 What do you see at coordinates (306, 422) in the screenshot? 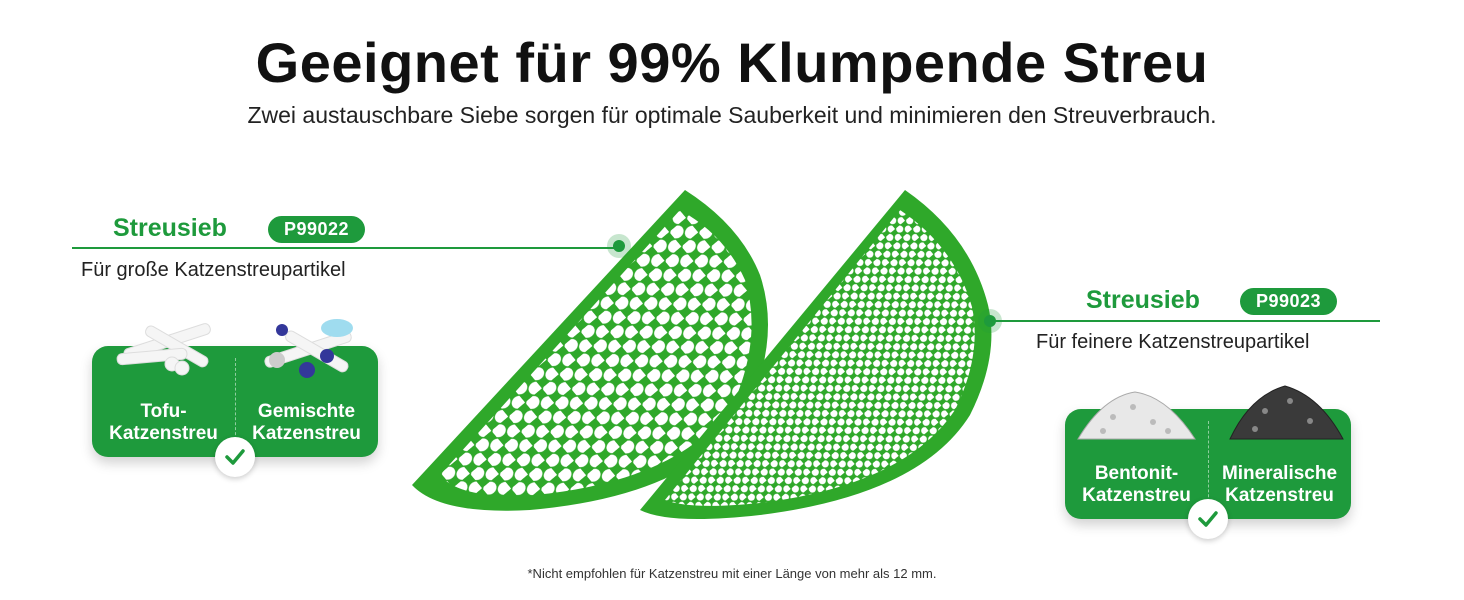
I see `mixed-litter-label: Gemischte Katzenstreu` at bounding box center [306, 422].